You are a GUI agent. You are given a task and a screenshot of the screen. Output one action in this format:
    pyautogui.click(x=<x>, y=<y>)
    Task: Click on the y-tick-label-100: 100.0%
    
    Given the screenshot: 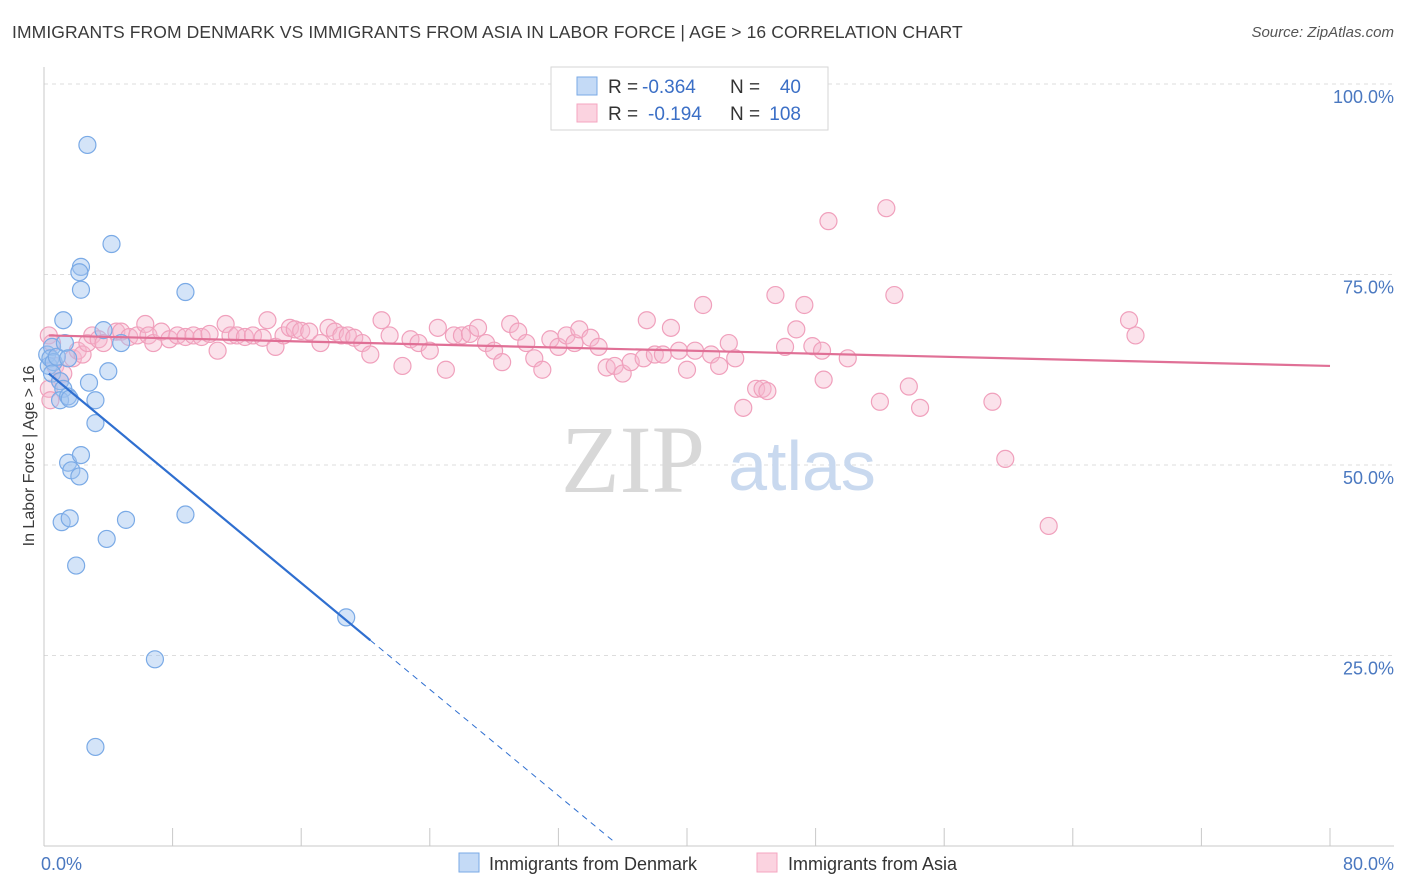 What is the action you would take?
    pyautogui.click(x=1363, y=97)
    